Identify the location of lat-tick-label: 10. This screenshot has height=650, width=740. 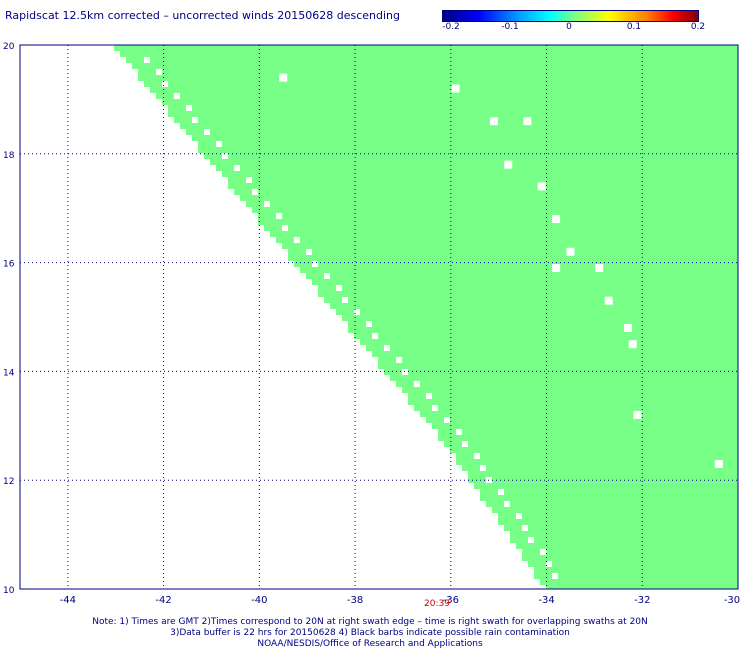
(9, 591).